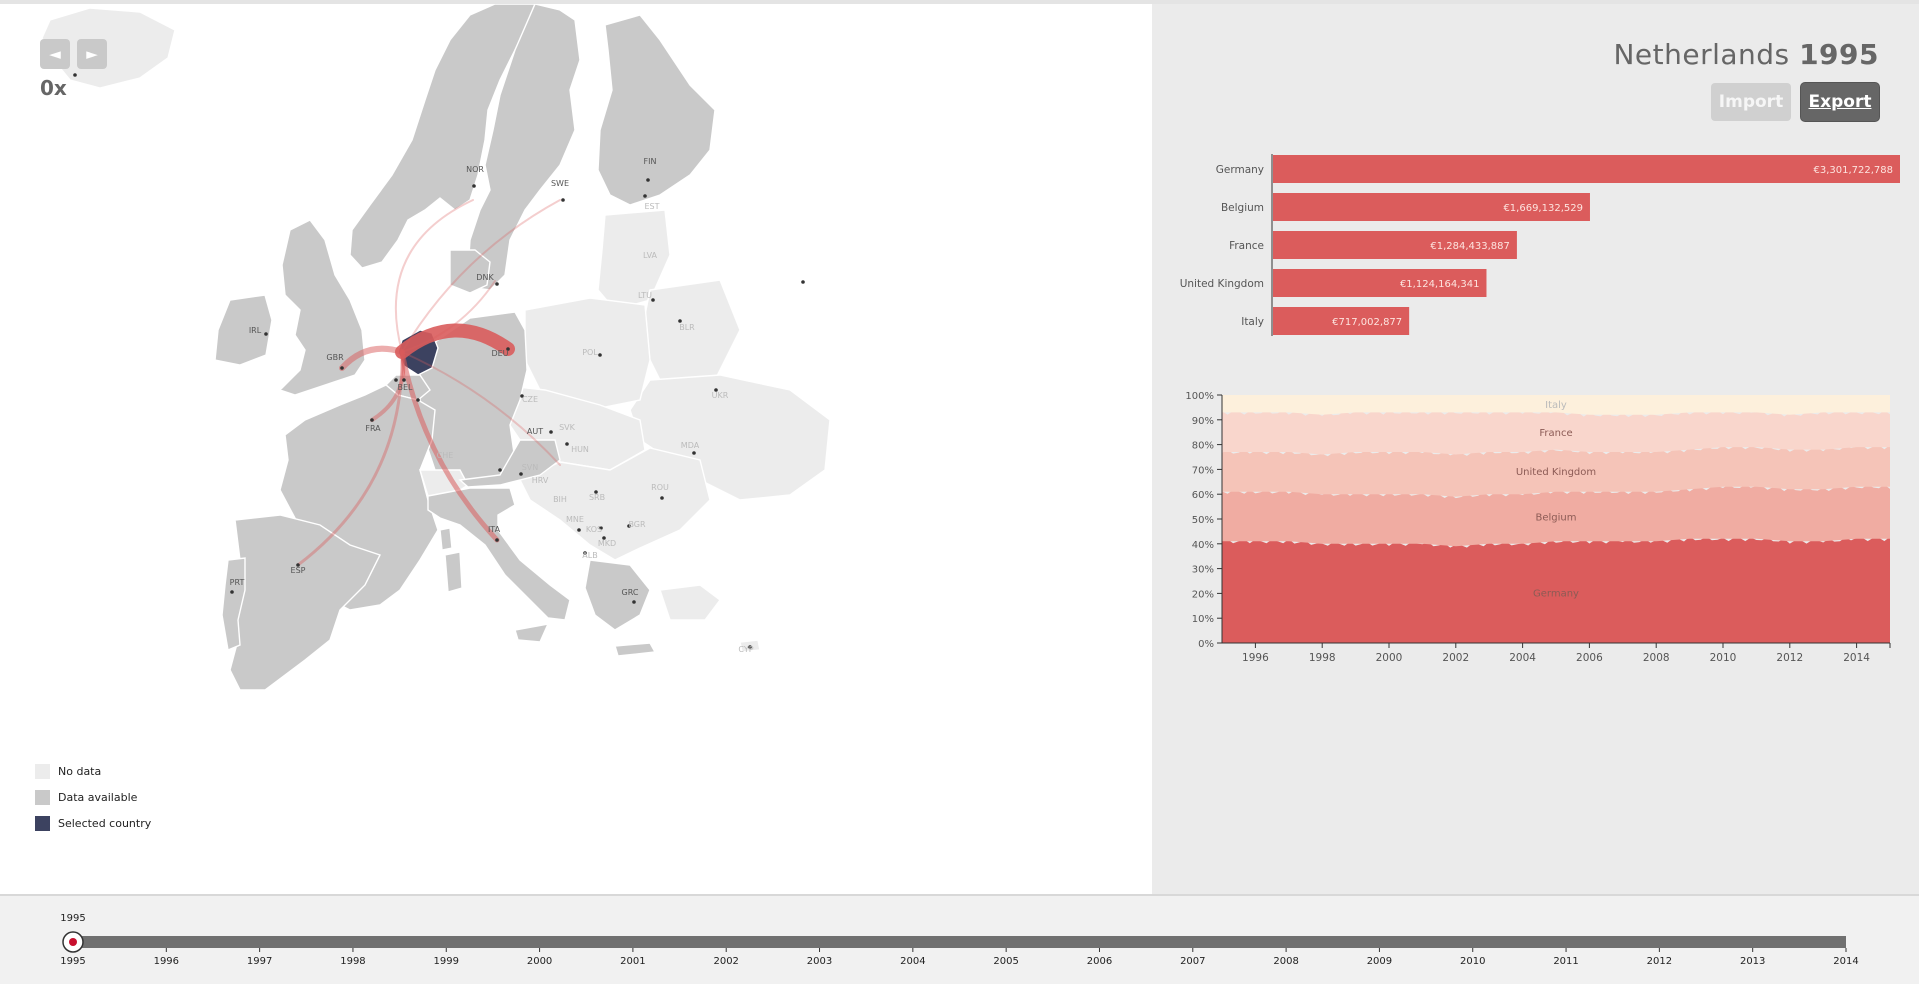  Describe the element at coordinates (1556, 405) in the screenshot. I see `area-series-italy` at that location.